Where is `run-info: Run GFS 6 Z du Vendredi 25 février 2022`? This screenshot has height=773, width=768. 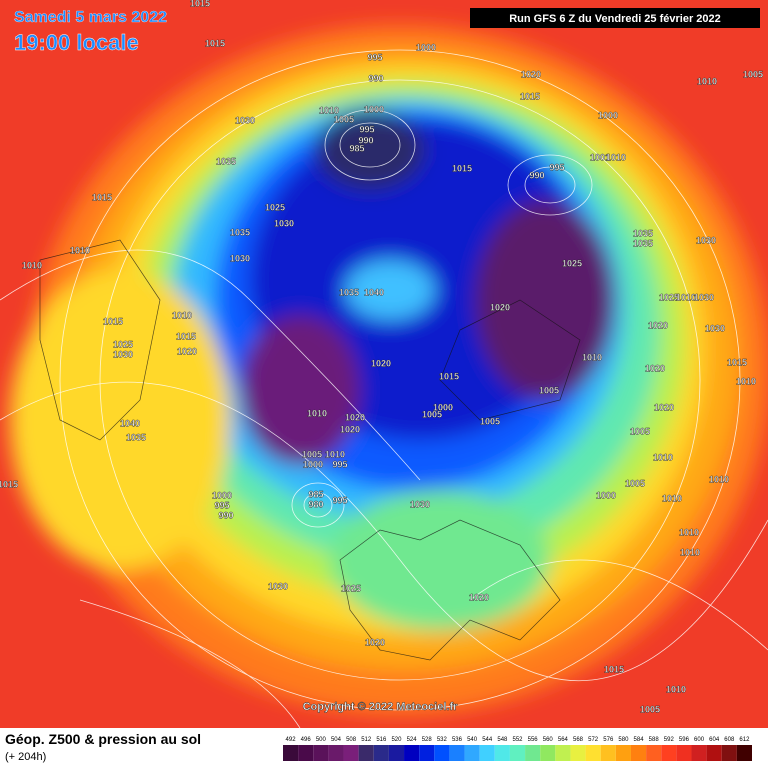 run-info: Run GFS 6 Z du Vendredi 25 février 2022 is located at coordinates (615, 19).